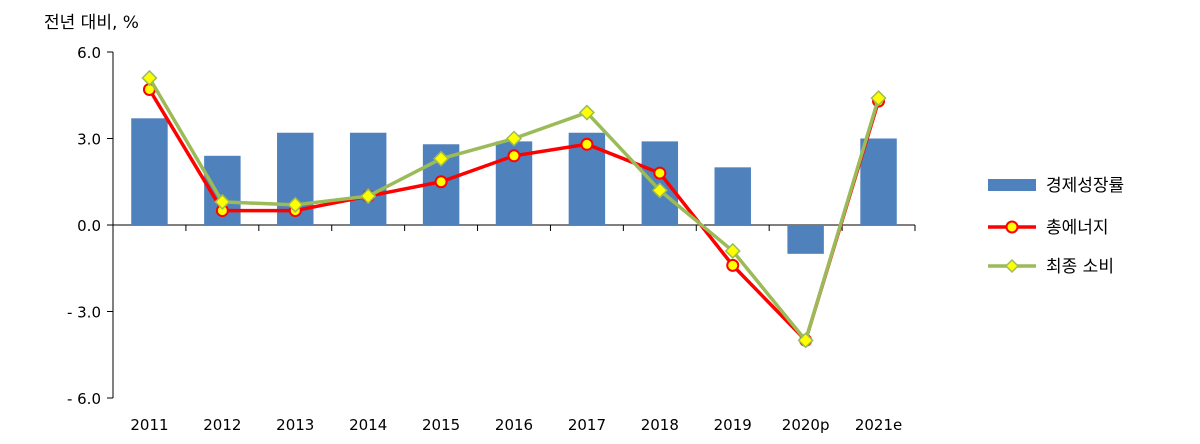 This screenshot has height=444, width=1200. What do you see at coordinates (1085, 186) in the screenshot?
I see `legend-label: 경제성장률` at bounding box center [1085, 186].